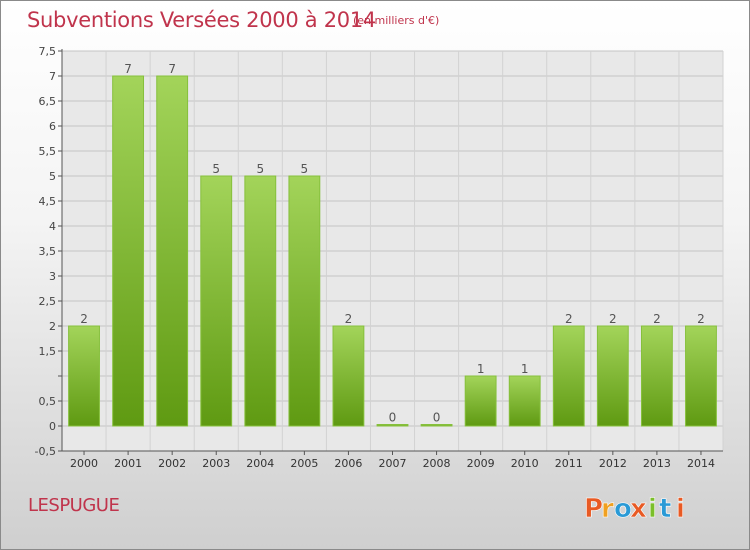 This screenshot has height=550, width=750. Describe the element at coordinates (84, 463) in the screenshot. I see `x-tick-label-2000: 2000` at that location.